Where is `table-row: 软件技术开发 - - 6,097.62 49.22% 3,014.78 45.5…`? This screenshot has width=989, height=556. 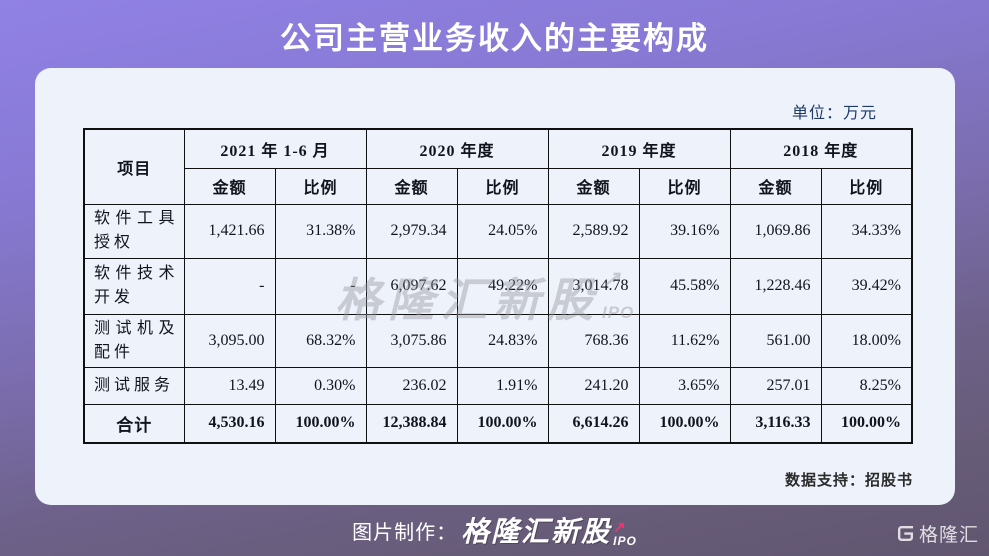
table-row: 软件技术开发 - - 6,097.62 49.22% 3,014.78 45.5… is located at coordinates (498, 286).